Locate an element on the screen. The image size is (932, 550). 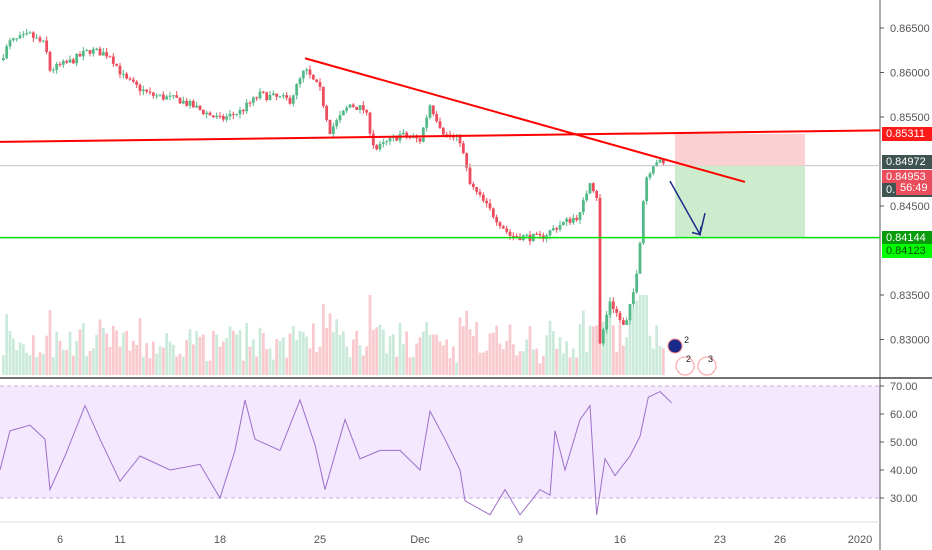
price-tick-label: 0.83000 is located at coordinates (910, 341).